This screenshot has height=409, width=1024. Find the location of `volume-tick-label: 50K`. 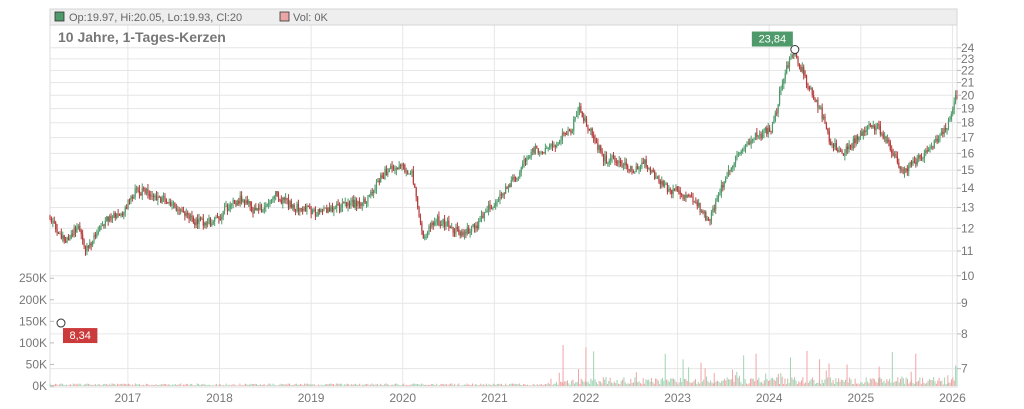

volume-tick-label: 50K is located at coordinates (36, 364).